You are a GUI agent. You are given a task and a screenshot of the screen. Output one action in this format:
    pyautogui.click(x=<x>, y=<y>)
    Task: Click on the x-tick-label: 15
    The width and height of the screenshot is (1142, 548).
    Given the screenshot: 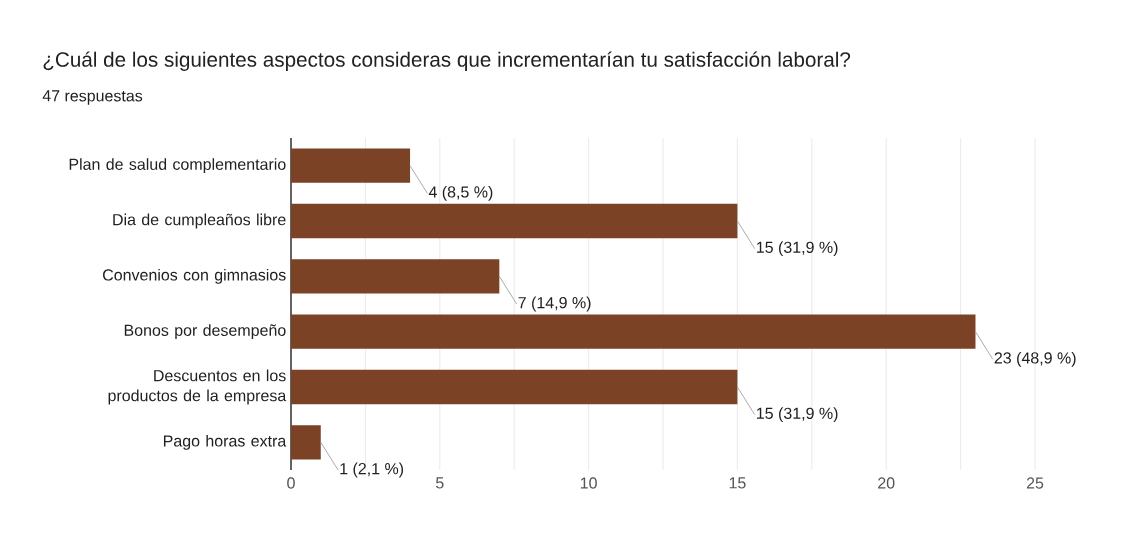 What is the action you would take?
    pyautogui.click(x=737, y=483)
    